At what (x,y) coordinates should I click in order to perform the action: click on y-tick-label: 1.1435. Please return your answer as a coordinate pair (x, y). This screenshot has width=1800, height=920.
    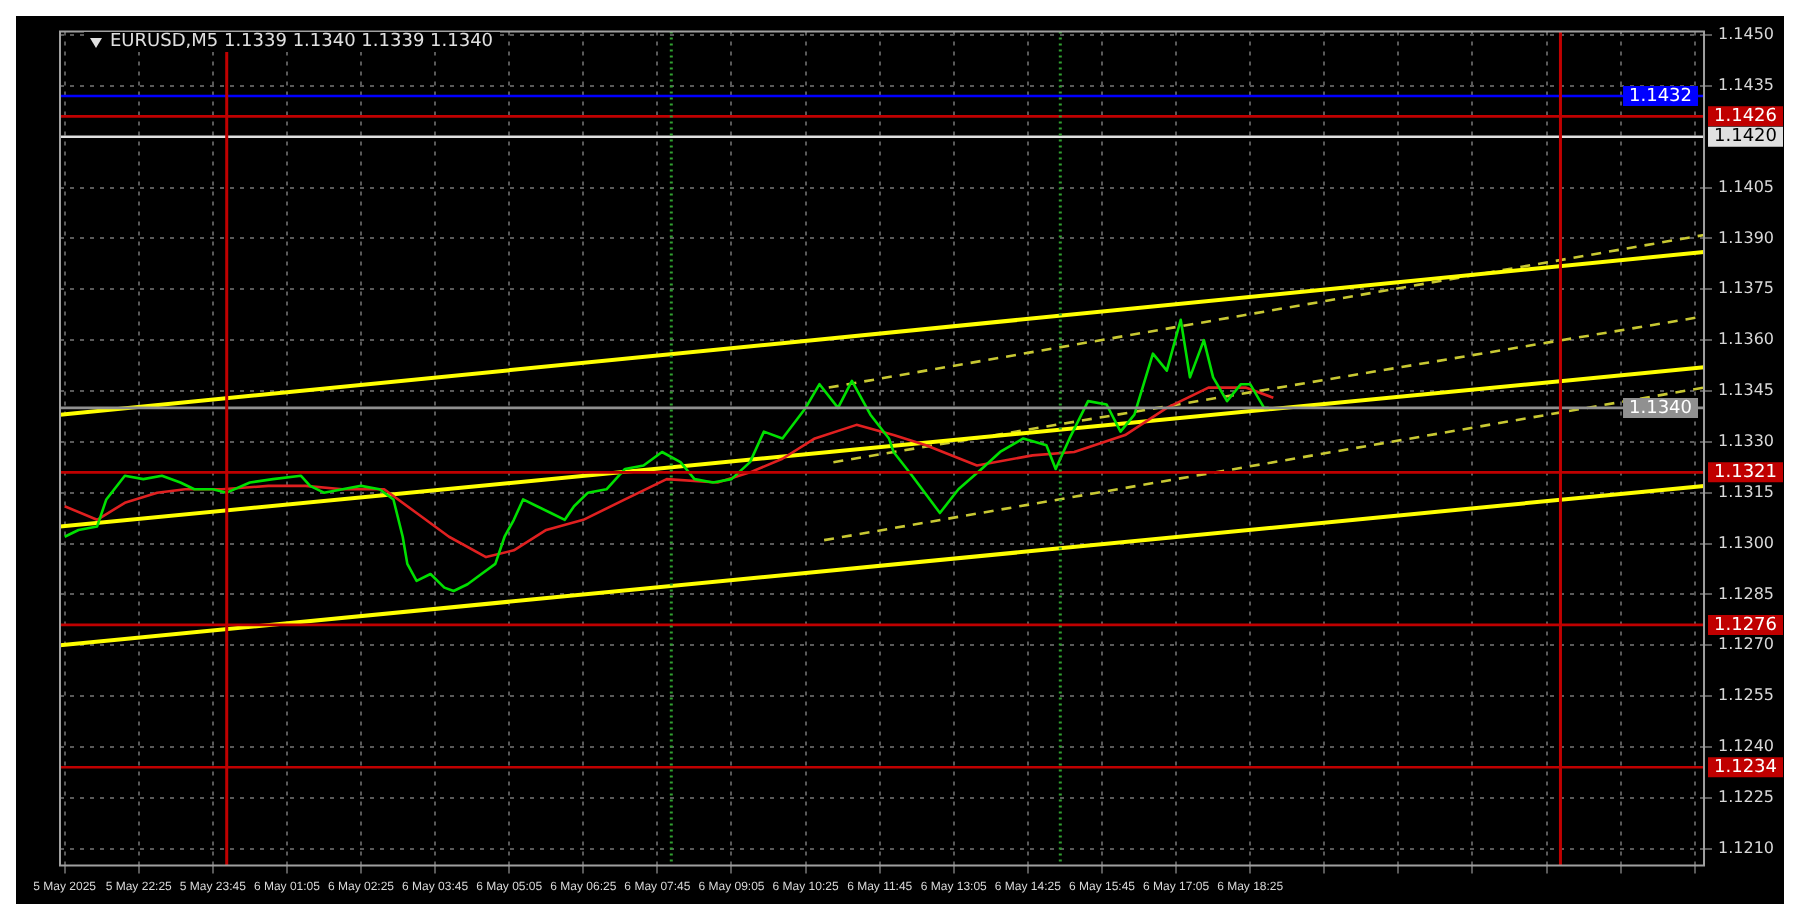
    Looking at the image, I should click on (1746, 85).